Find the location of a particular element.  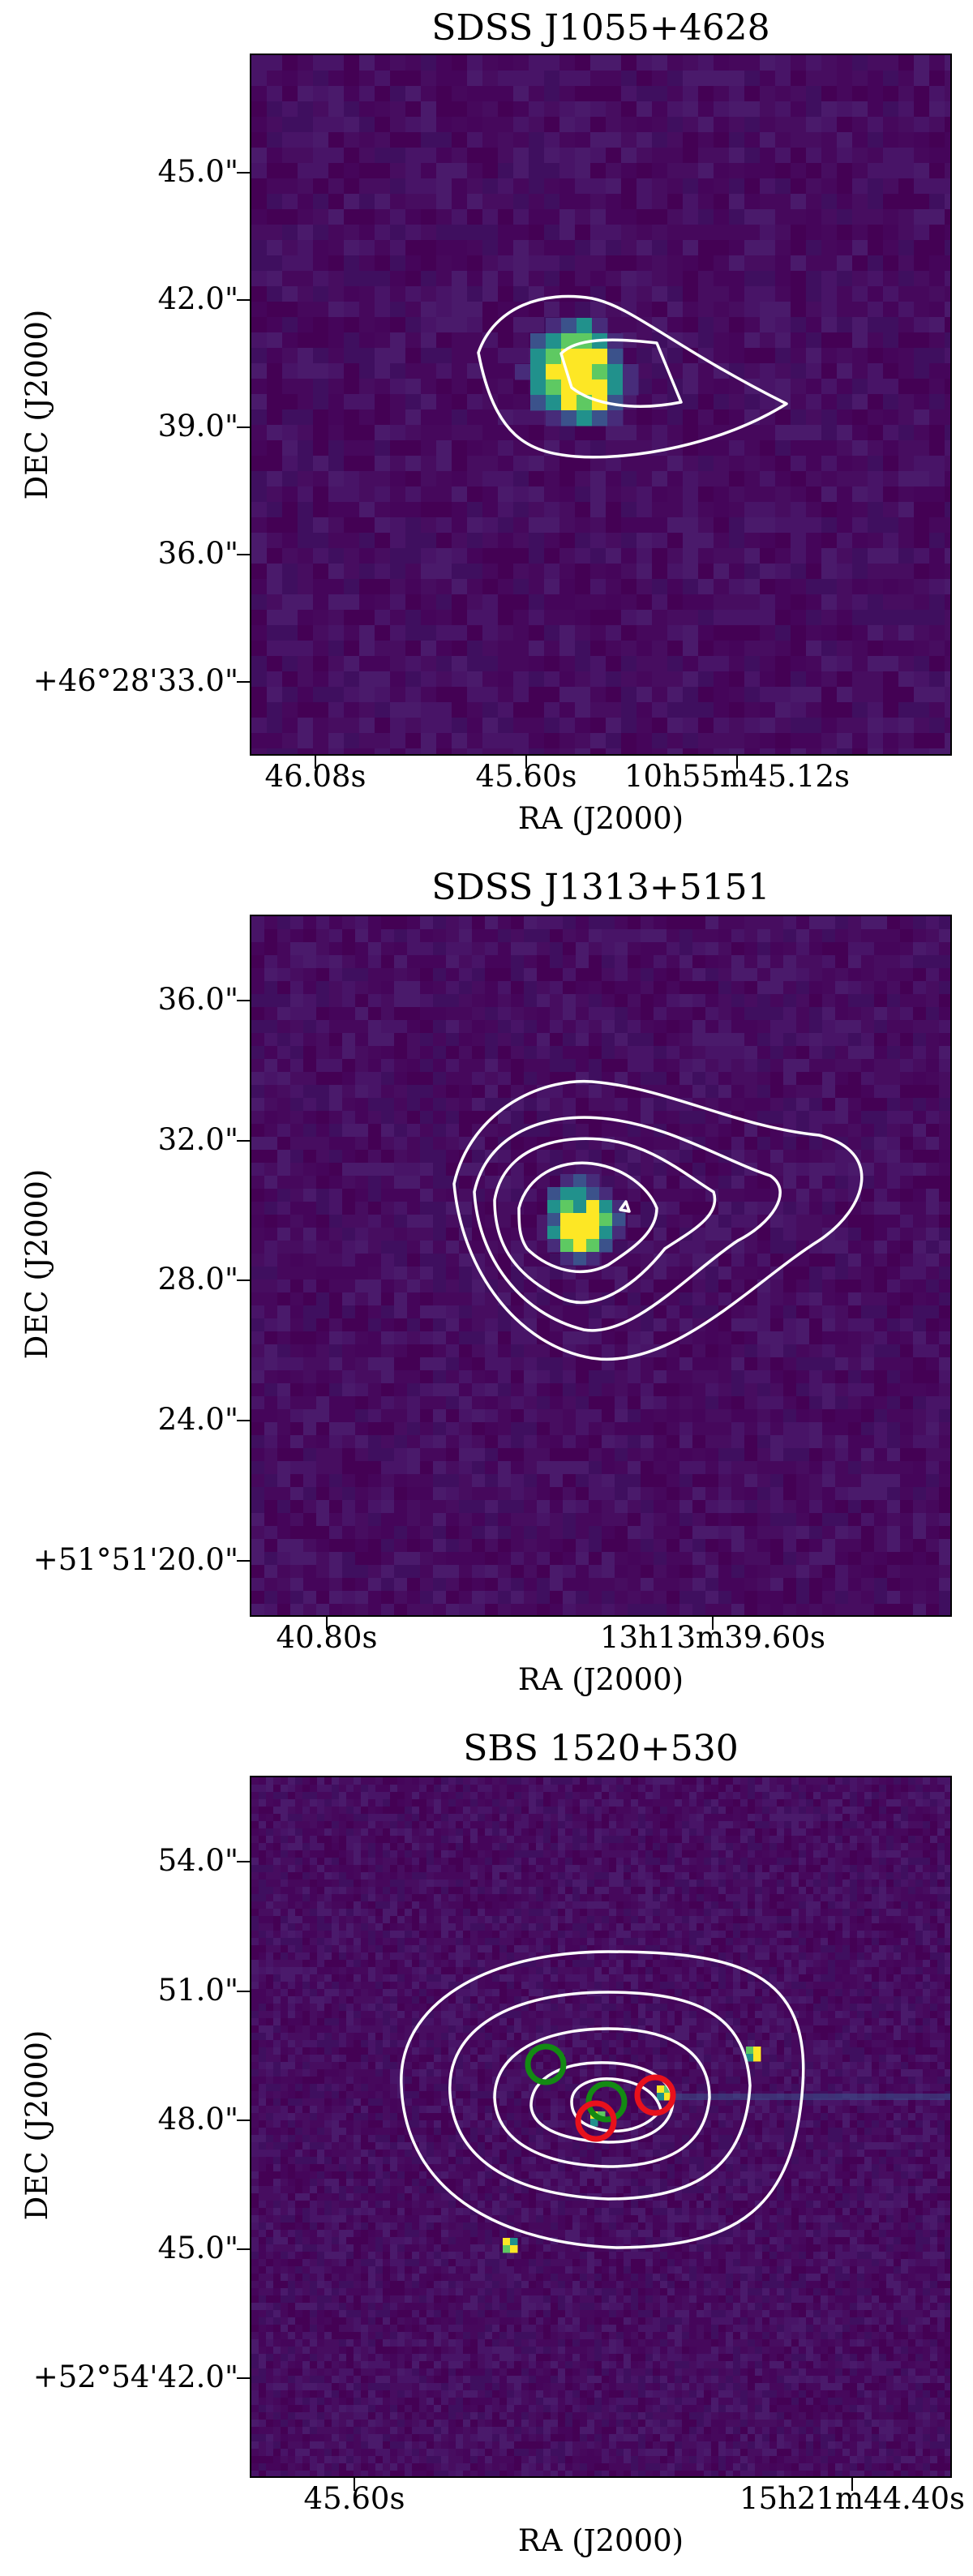

panel1-contour-outer is located at coordinates (632, 376).